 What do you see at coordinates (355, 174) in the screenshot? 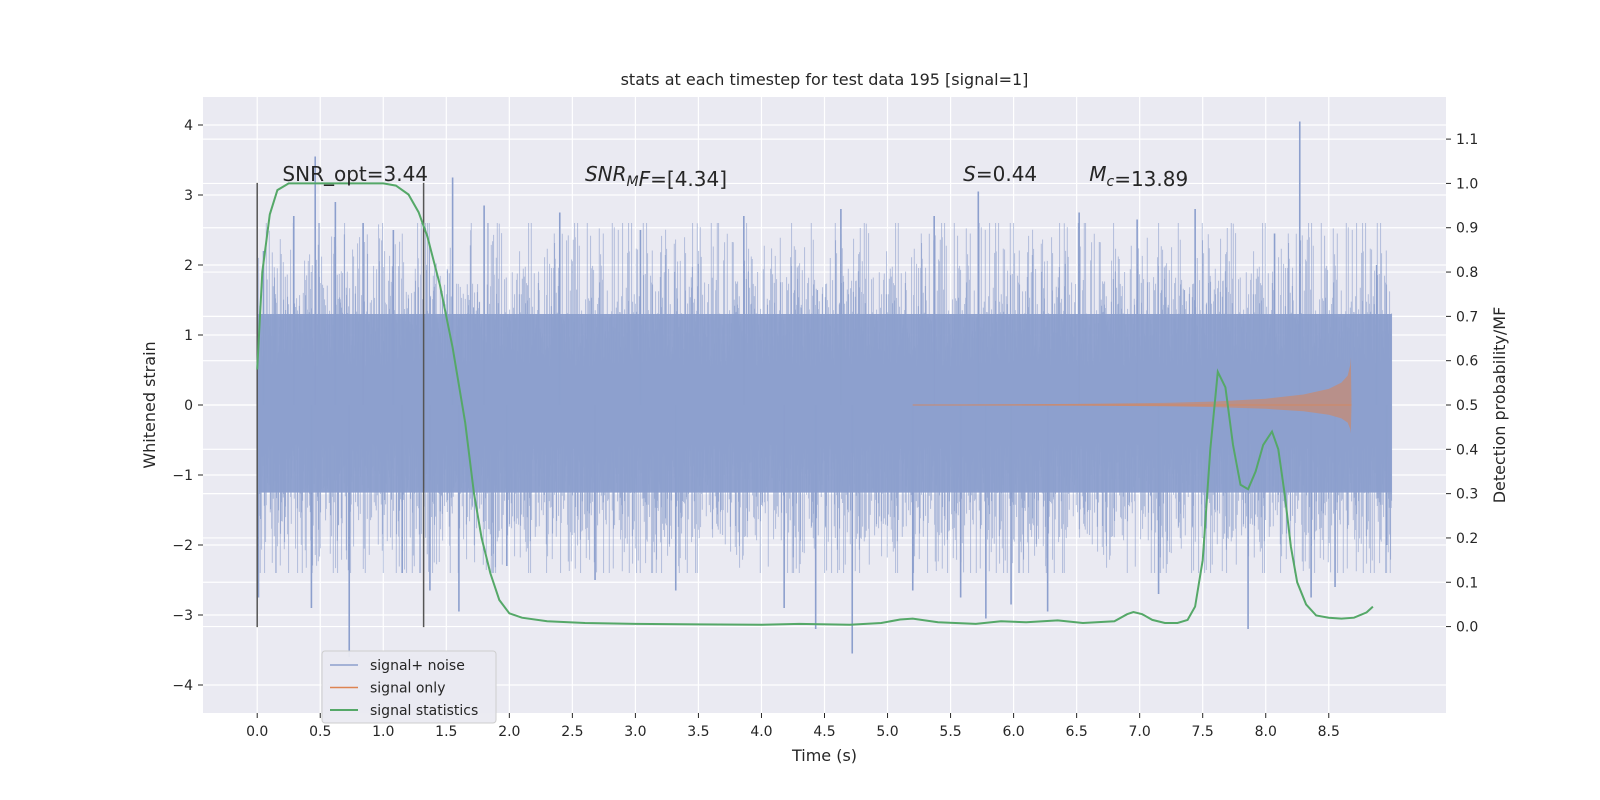
I see `annotation: SNR_opt=3.44` at bounding box center [355, 174].